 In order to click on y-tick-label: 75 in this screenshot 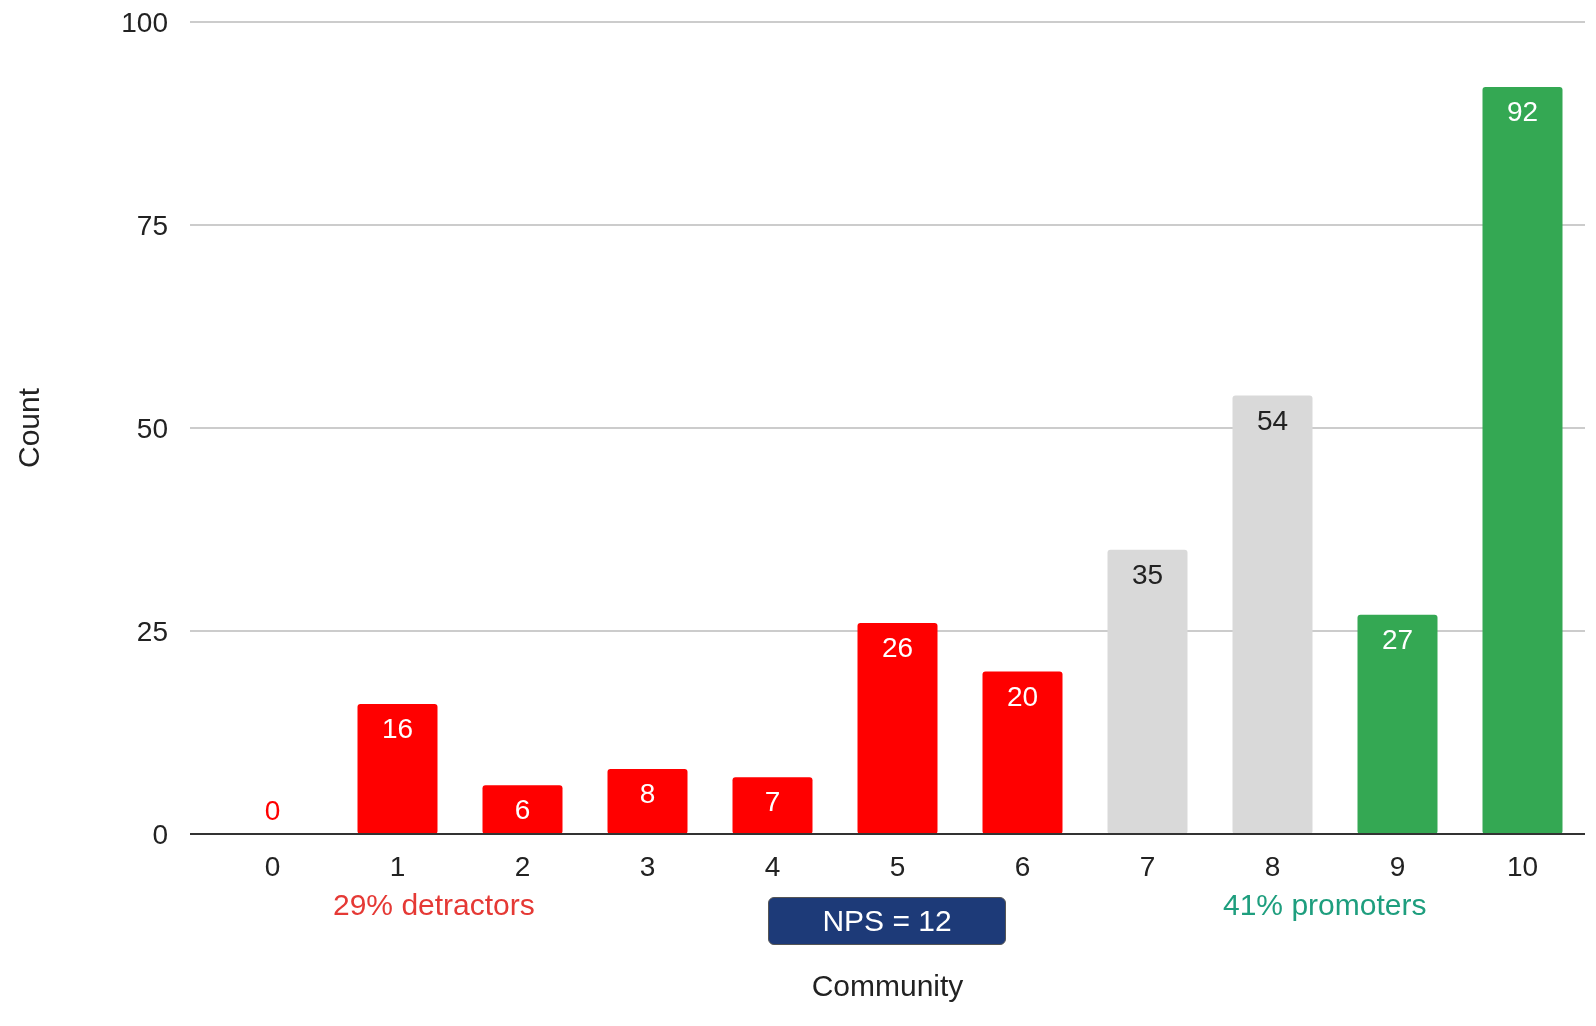, I will do `click(152, 225)`.